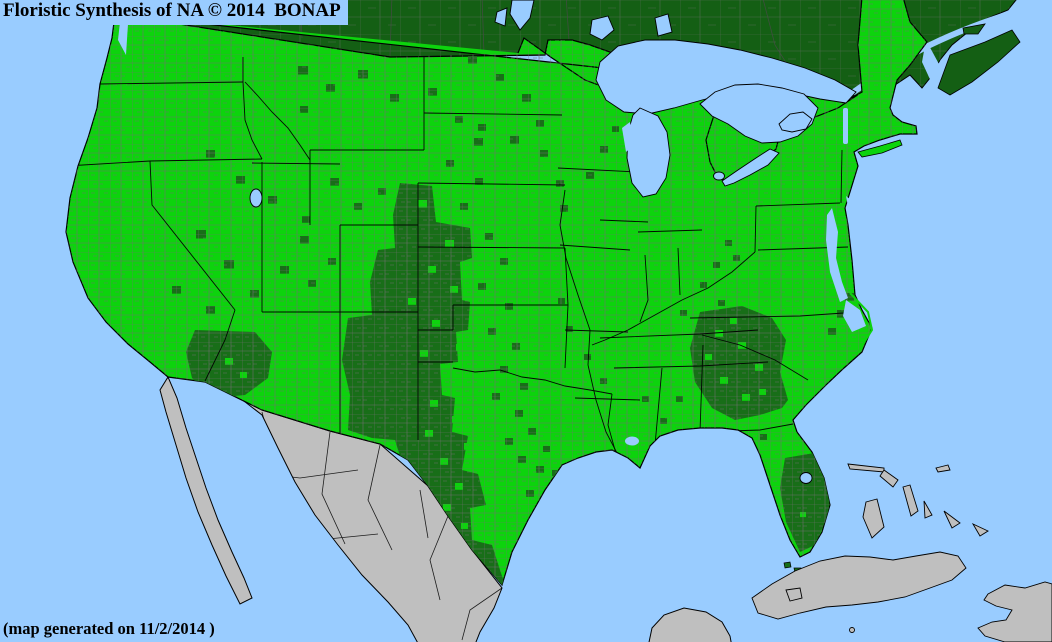  Describe the element at coordinates (256, 198) in the screenshot. I see `great-salt-lake` at that location.